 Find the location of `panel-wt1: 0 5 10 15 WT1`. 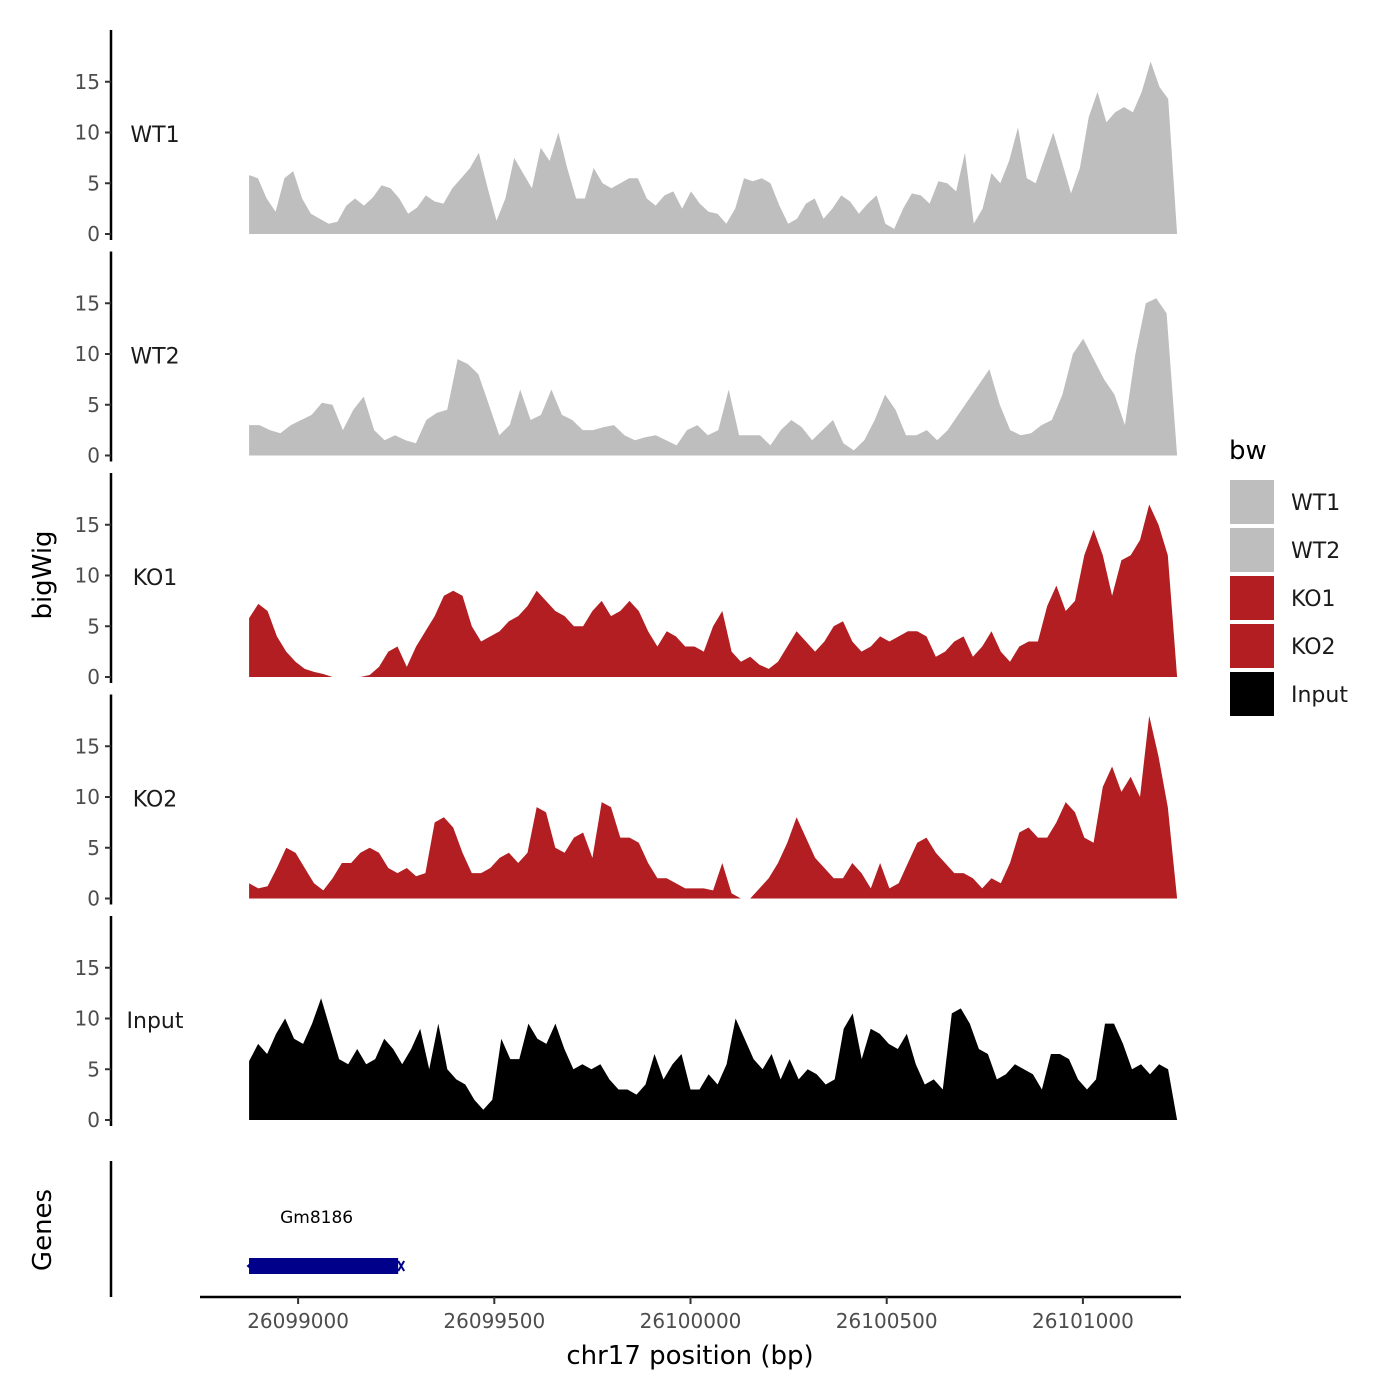

panel-wt1: 0 5 10 15 WT1 is located at coordinates (626, 138).